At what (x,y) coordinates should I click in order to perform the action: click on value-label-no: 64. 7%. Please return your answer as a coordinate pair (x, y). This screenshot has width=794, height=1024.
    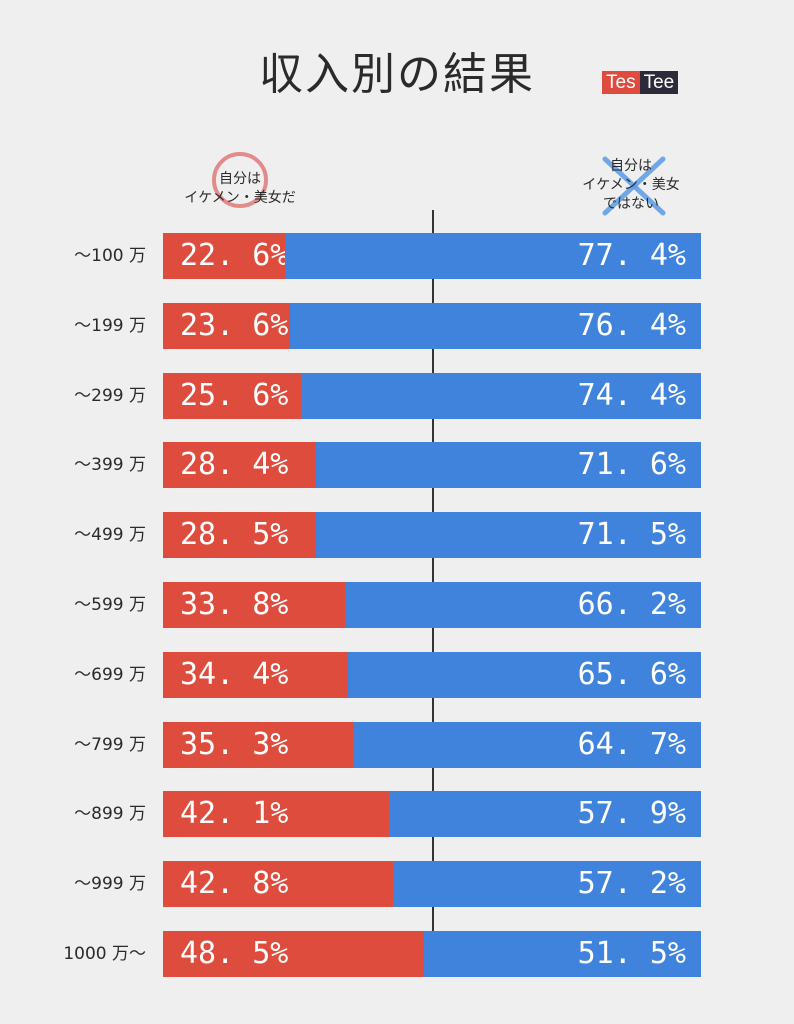
    Looking at the image, I should click on (631, 744).